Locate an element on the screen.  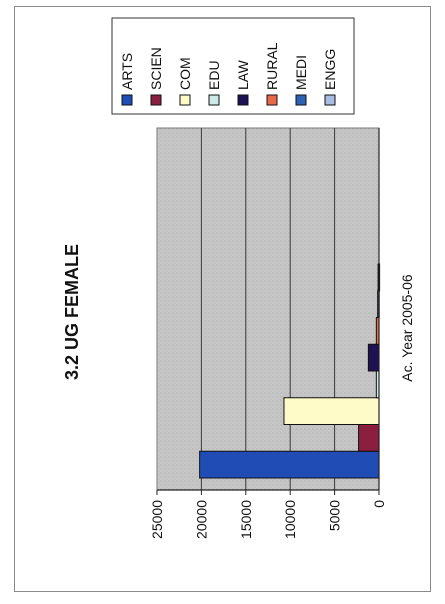
legend-label-scien: SCIEN is located at coordinates (156, 68).